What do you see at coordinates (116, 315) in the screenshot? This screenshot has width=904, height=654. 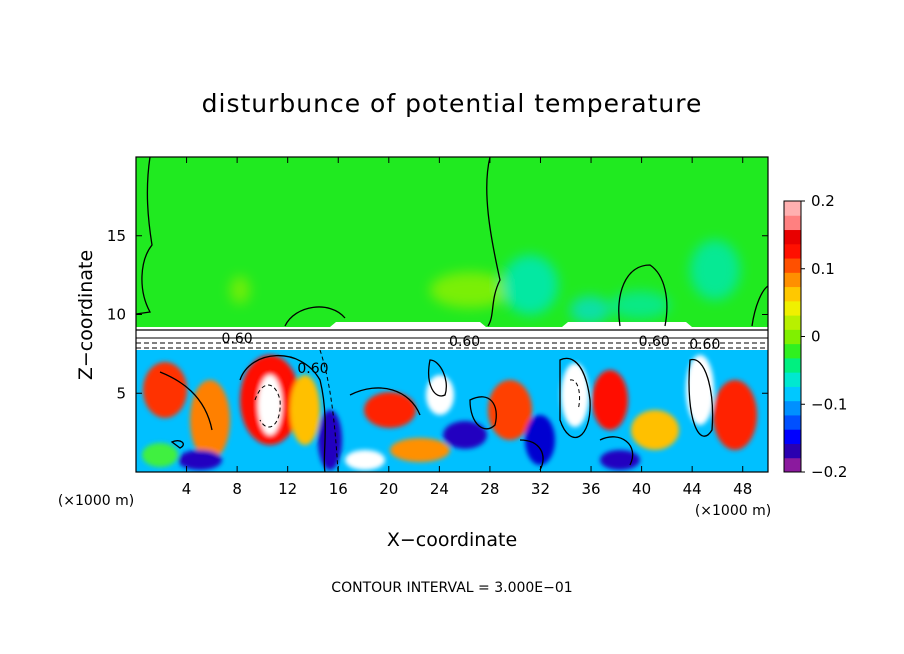 I see `y-tick-label: 10` at bounding box center [116, 315].